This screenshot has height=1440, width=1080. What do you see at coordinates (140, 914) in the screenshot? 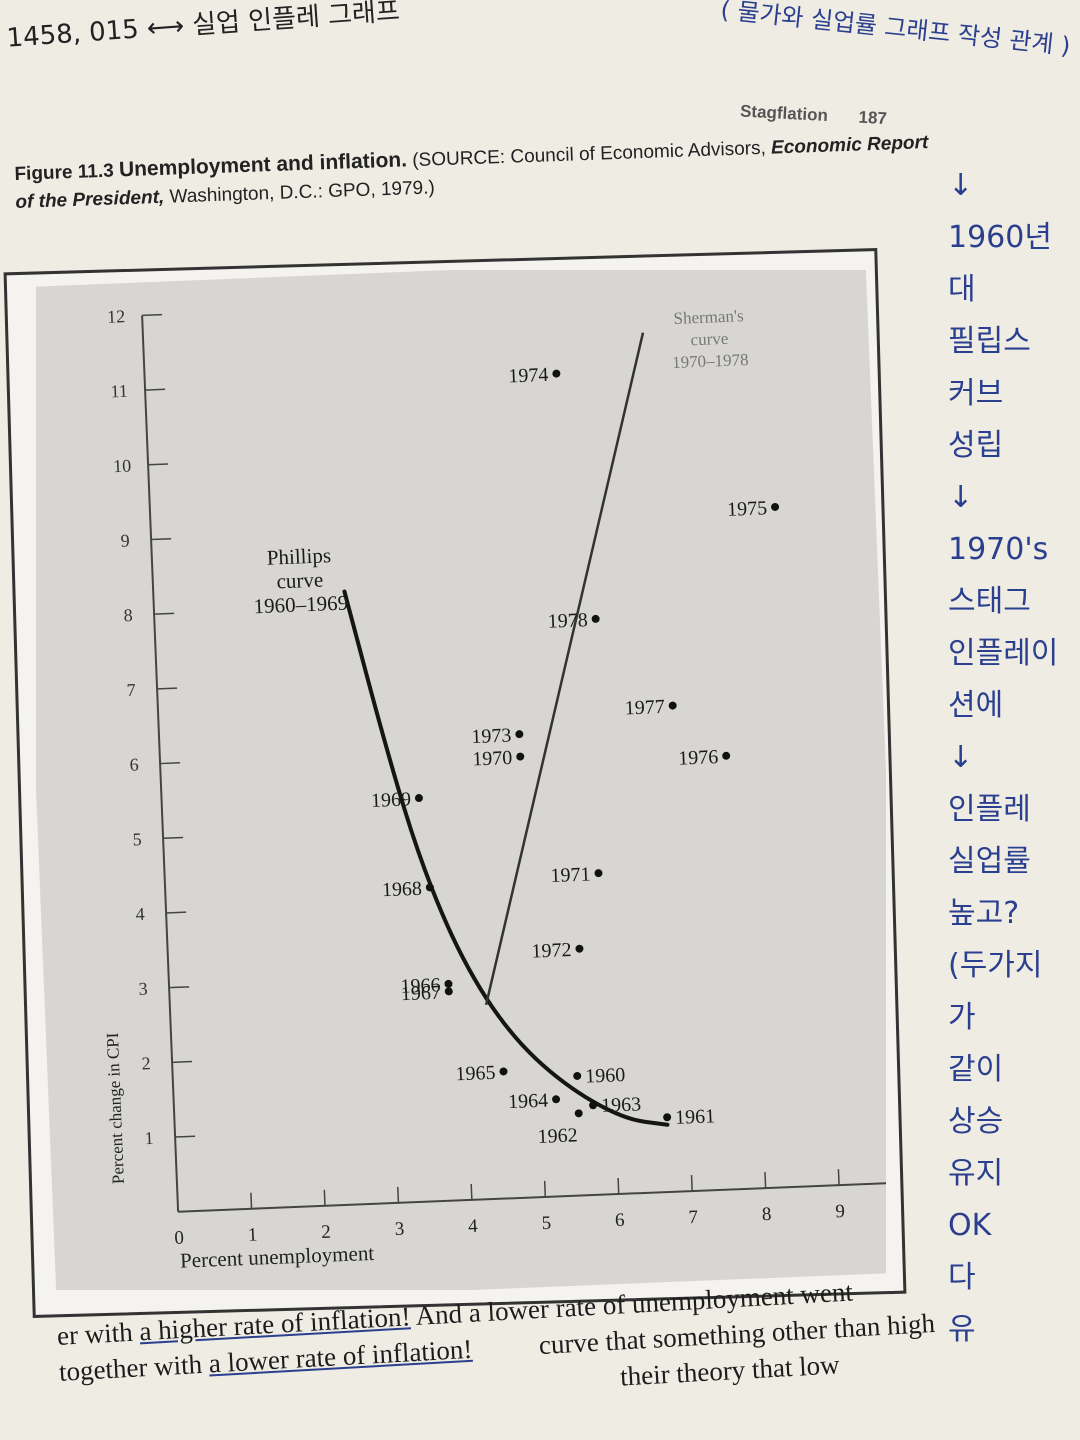
I see `y-tick-label: 4` at bounding box center [140, 914].